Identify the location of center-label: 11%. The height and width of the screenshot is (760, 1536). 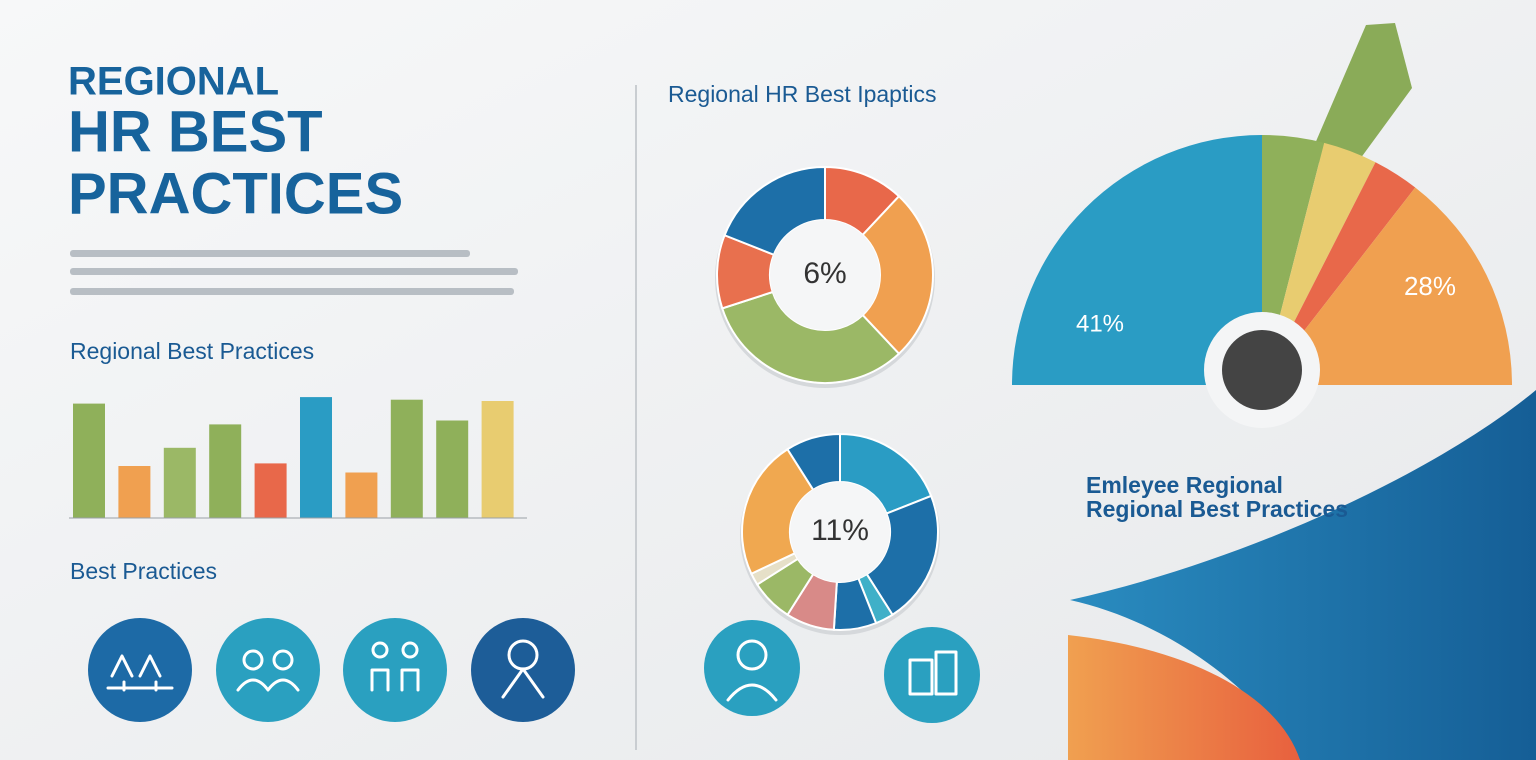
(840, 530).